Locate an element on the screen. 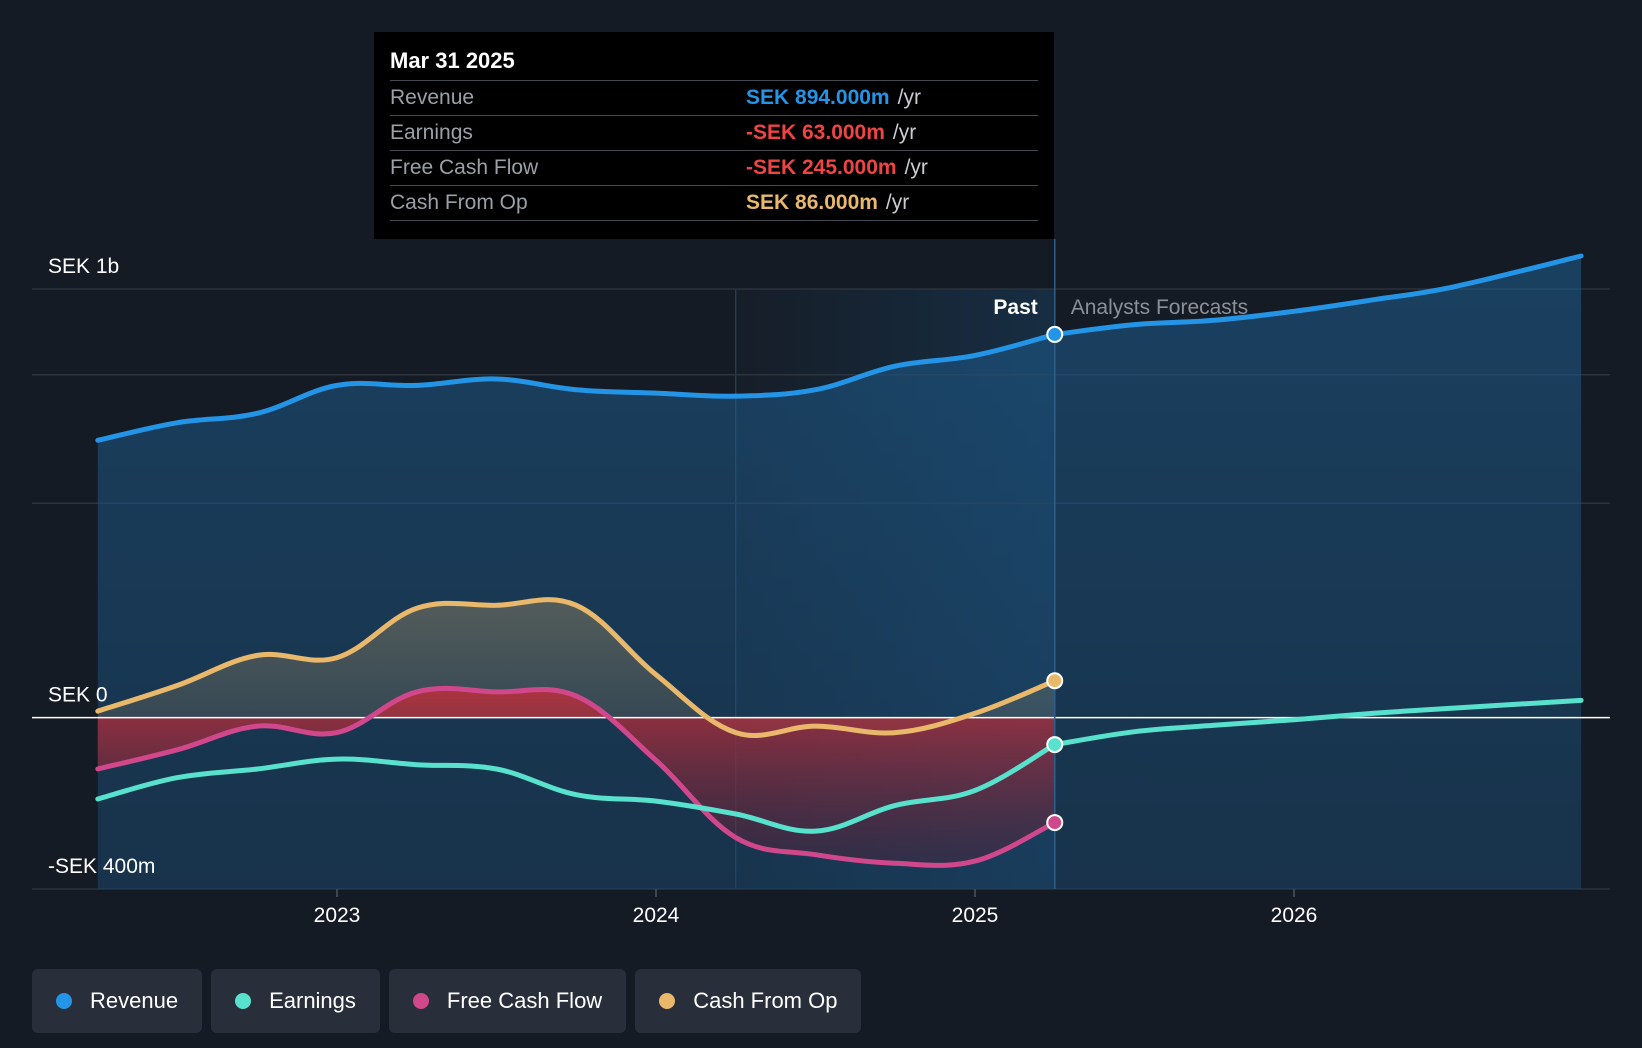  free-cash-flow-dot-icon is located at coordinates (420, 1001).